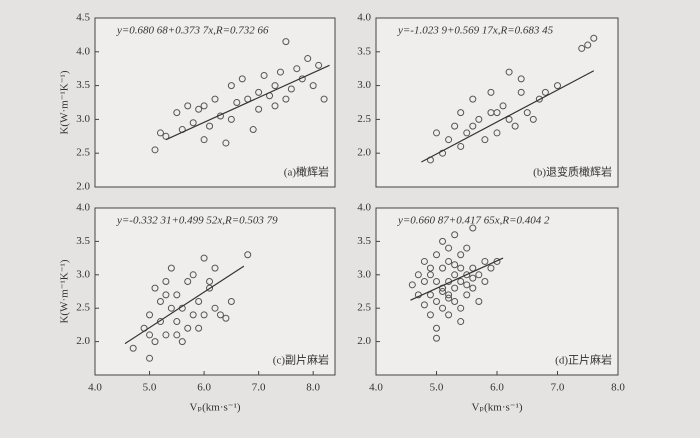 This screenshot has width=700, height=438. I want to click on x-tick-label: 6.0, so click(204, 388).